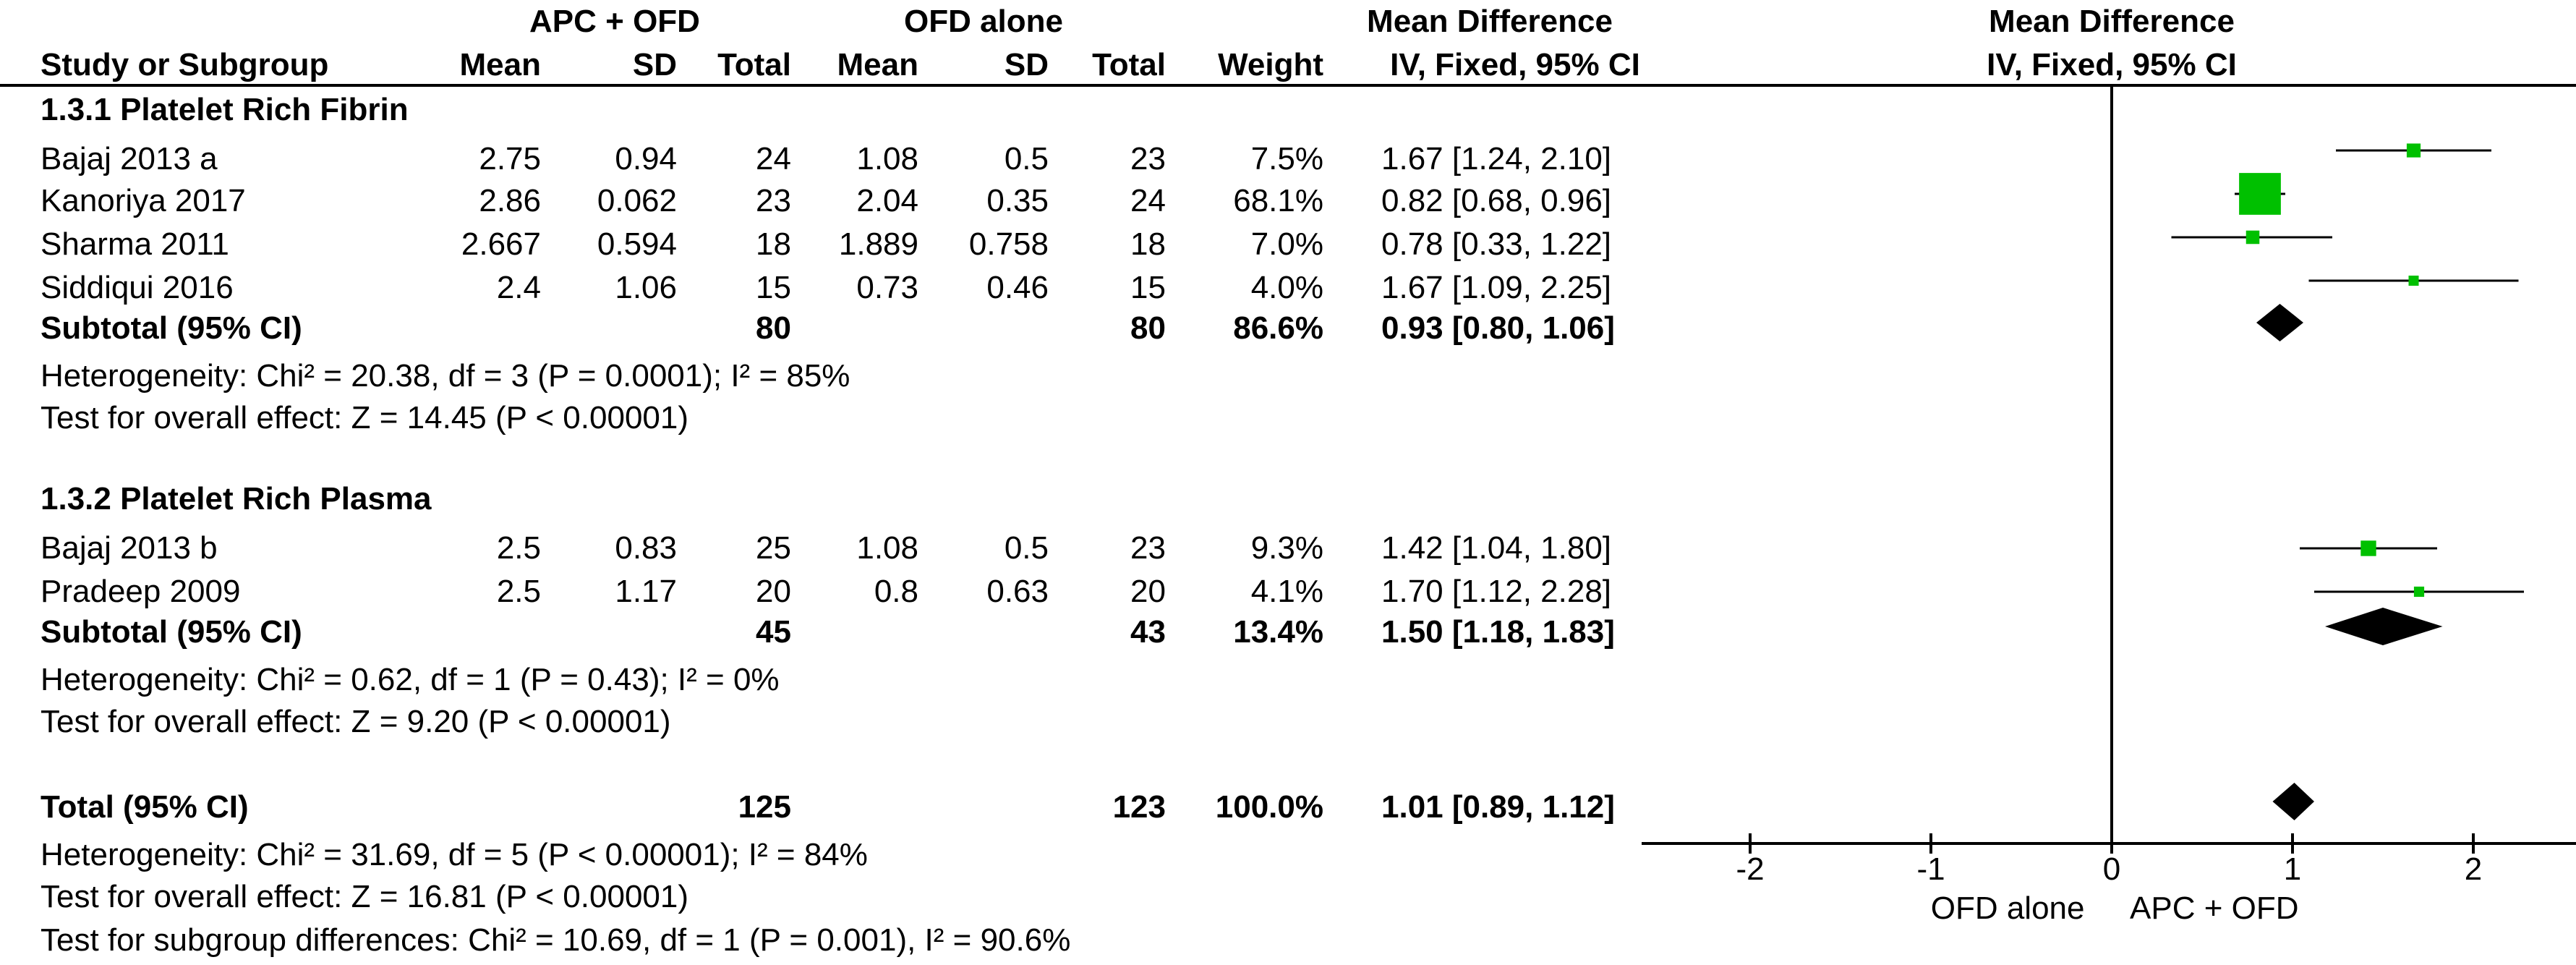  Describe the element at coordinates (1498, 632) in the screenshot. I see `subtotal-ci: 1.50 [1.18, 1.83]` at that location.